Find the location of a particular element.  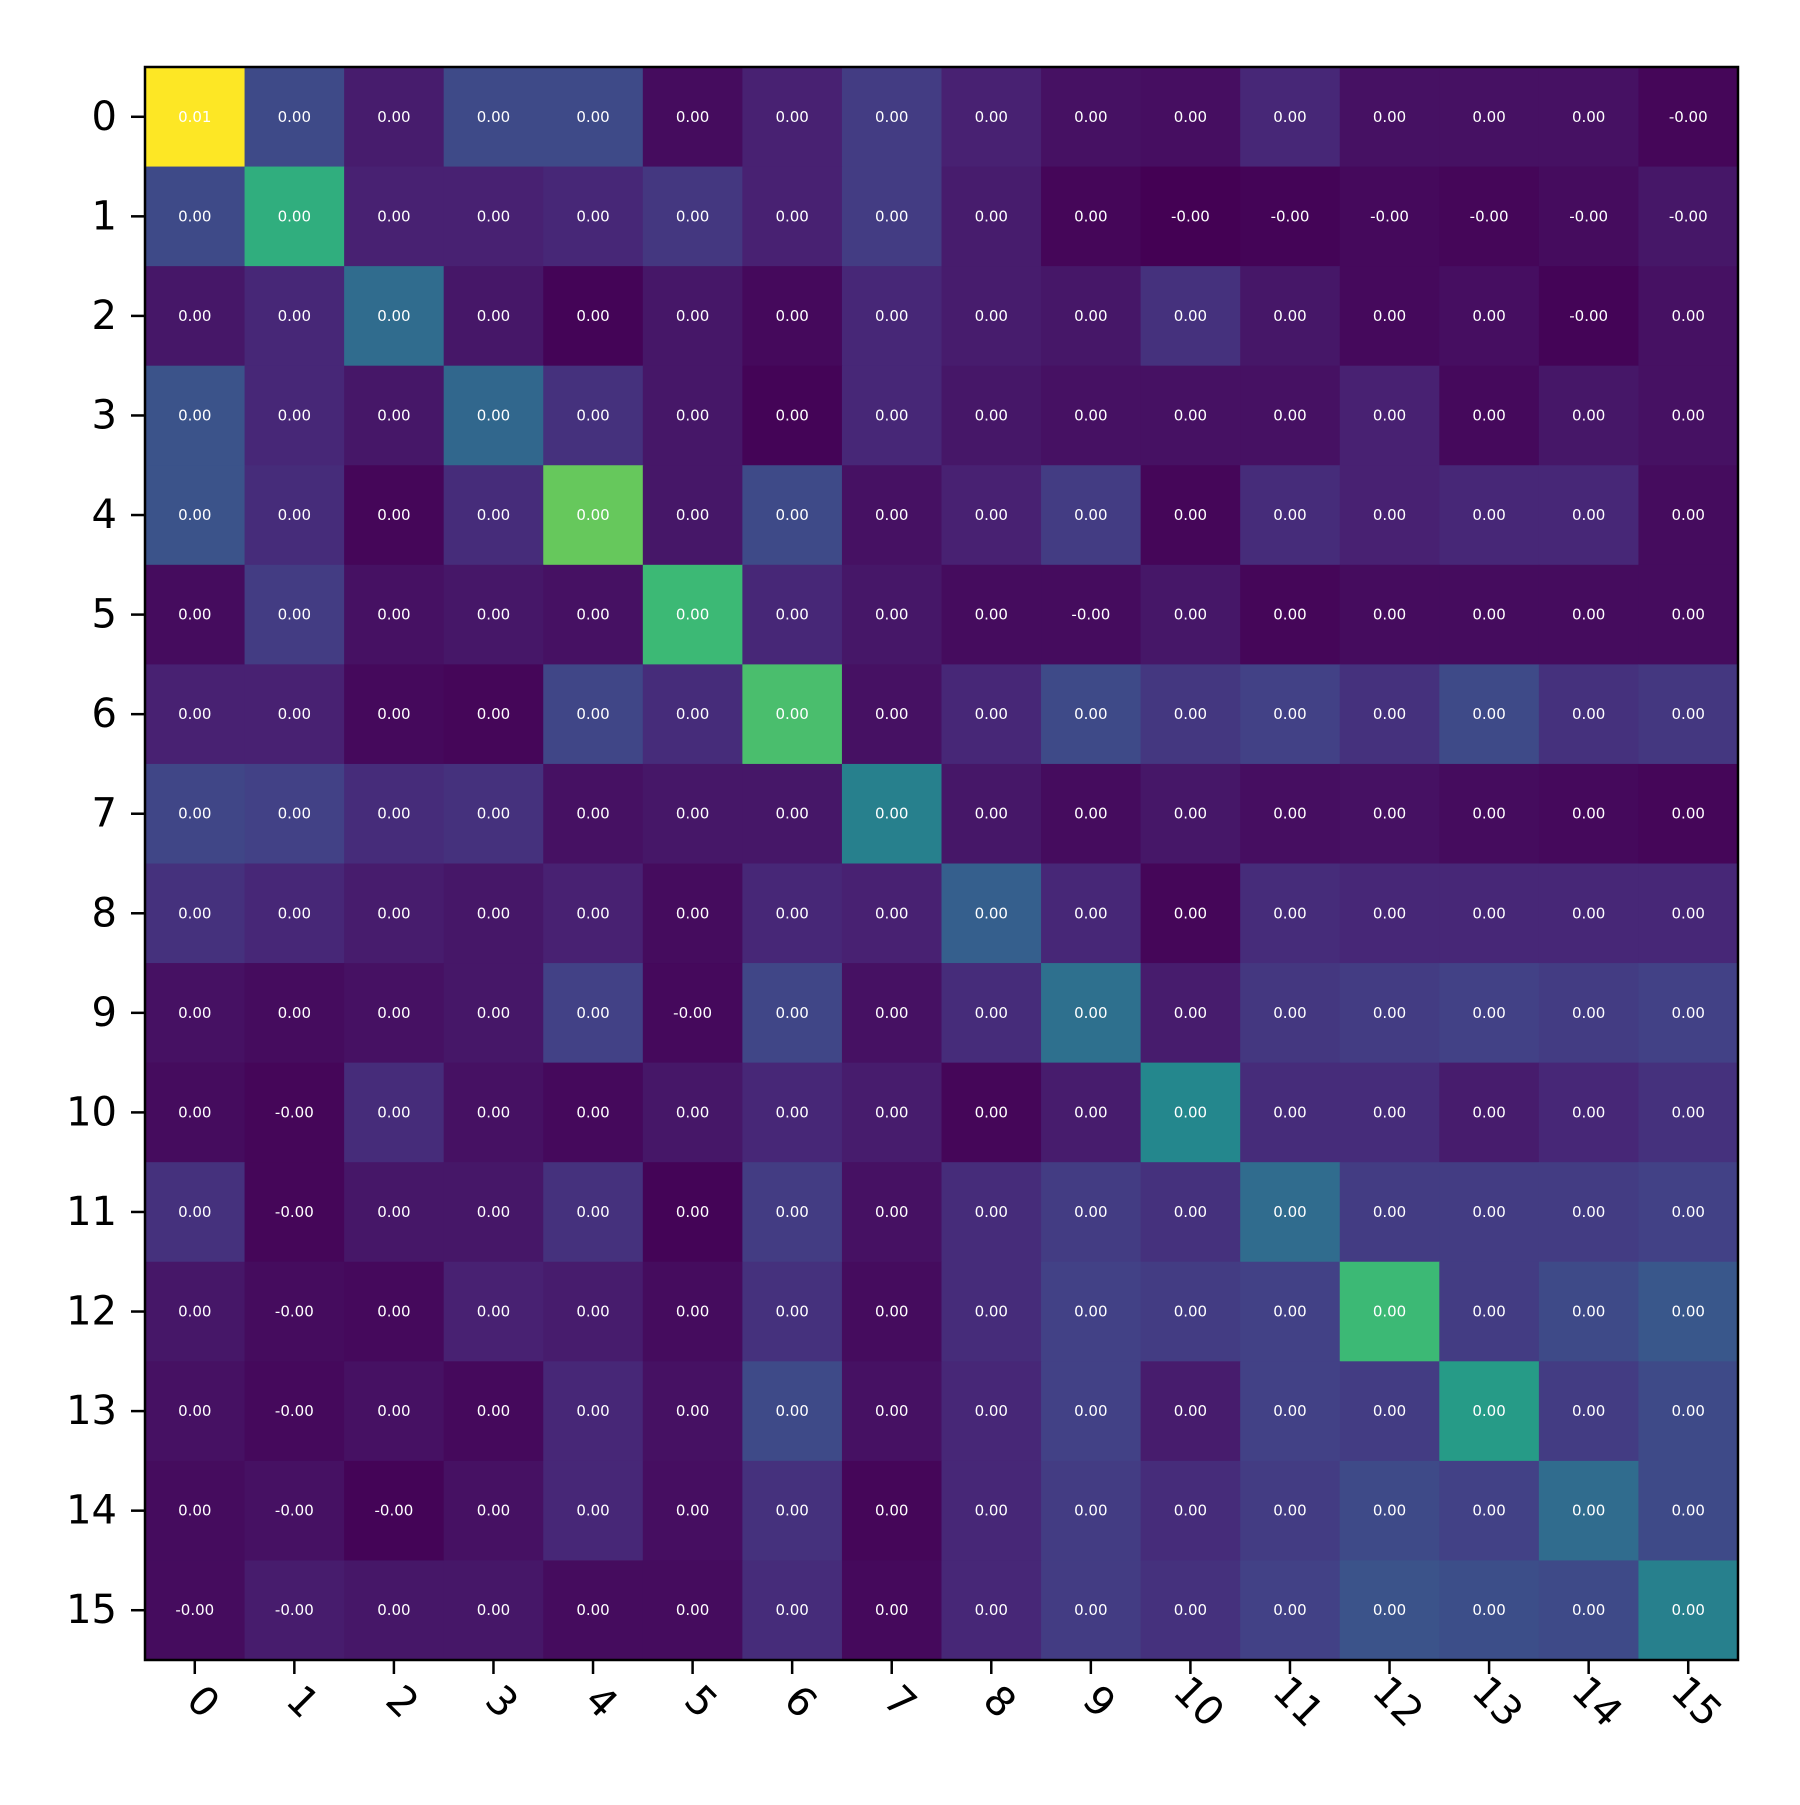

y-tick-label: 8 is located at coordinates (104, 913).